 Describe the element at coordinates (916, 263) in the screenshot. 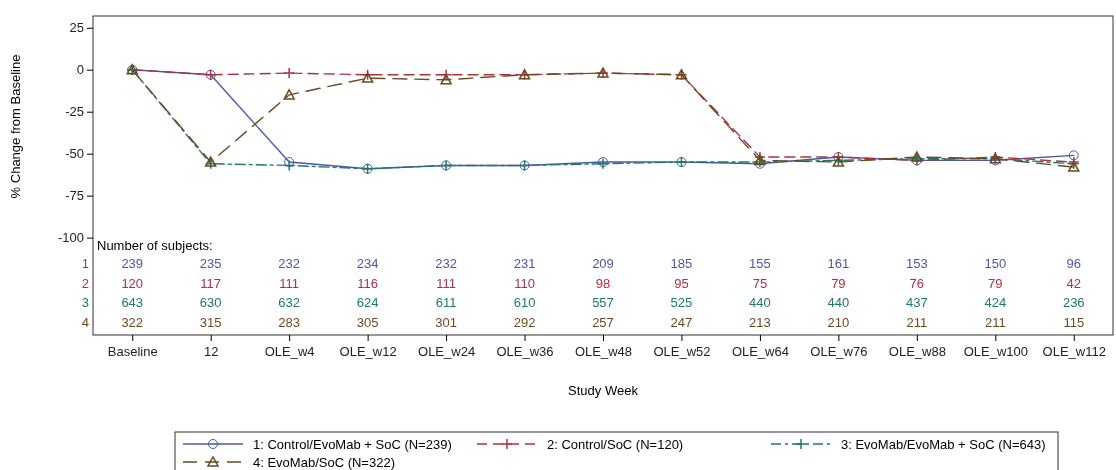

I see `annotation: 153` at that location.